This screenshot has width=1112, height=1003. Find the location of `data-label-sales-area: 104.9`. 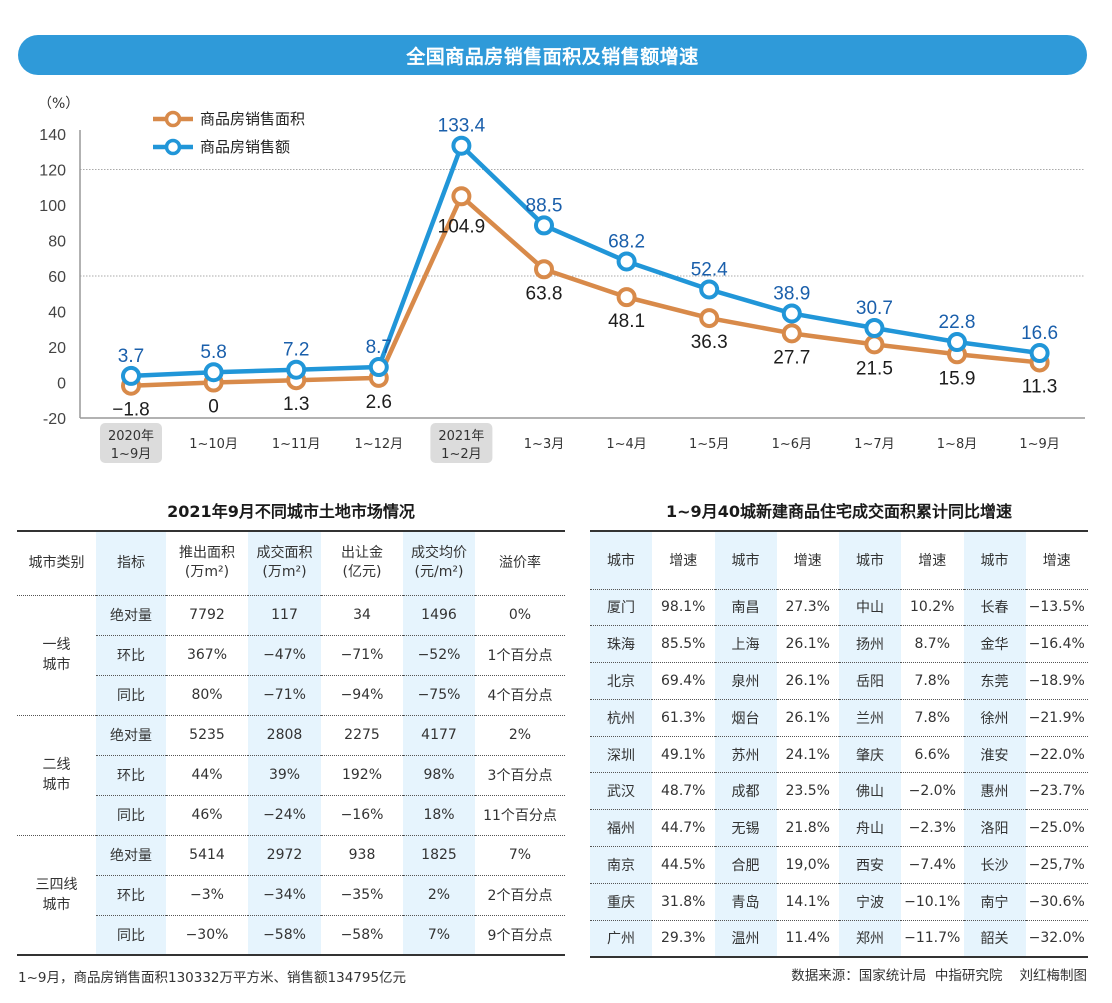

data-label-sales-area: 104.9 is located at coordinates (462, 226).